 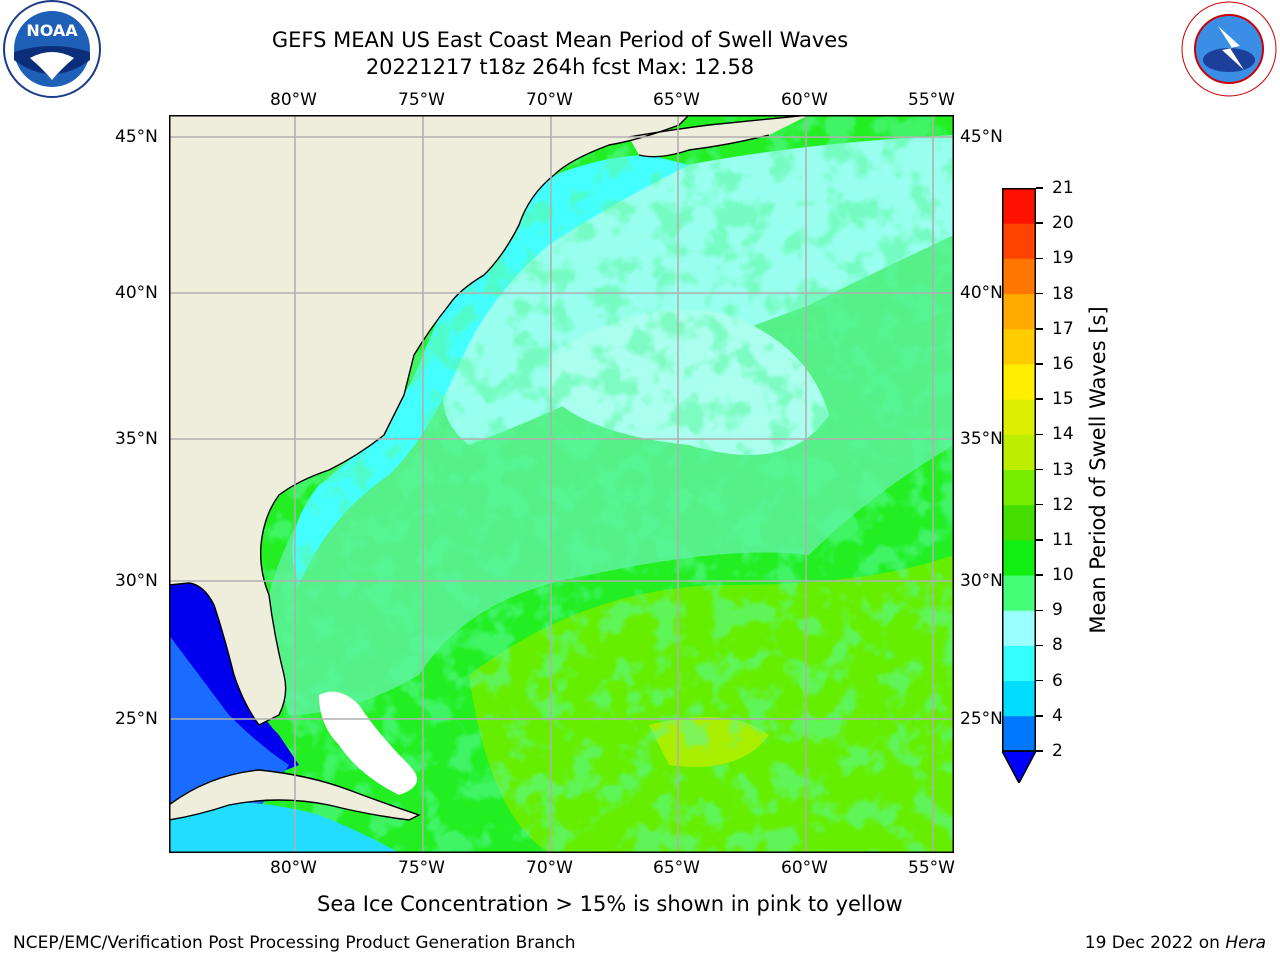 What do you see at coordinates (804, 100) in the screenshot?
I see `lon-label-top-60w: 60°W` at bounding box center [804, 100].